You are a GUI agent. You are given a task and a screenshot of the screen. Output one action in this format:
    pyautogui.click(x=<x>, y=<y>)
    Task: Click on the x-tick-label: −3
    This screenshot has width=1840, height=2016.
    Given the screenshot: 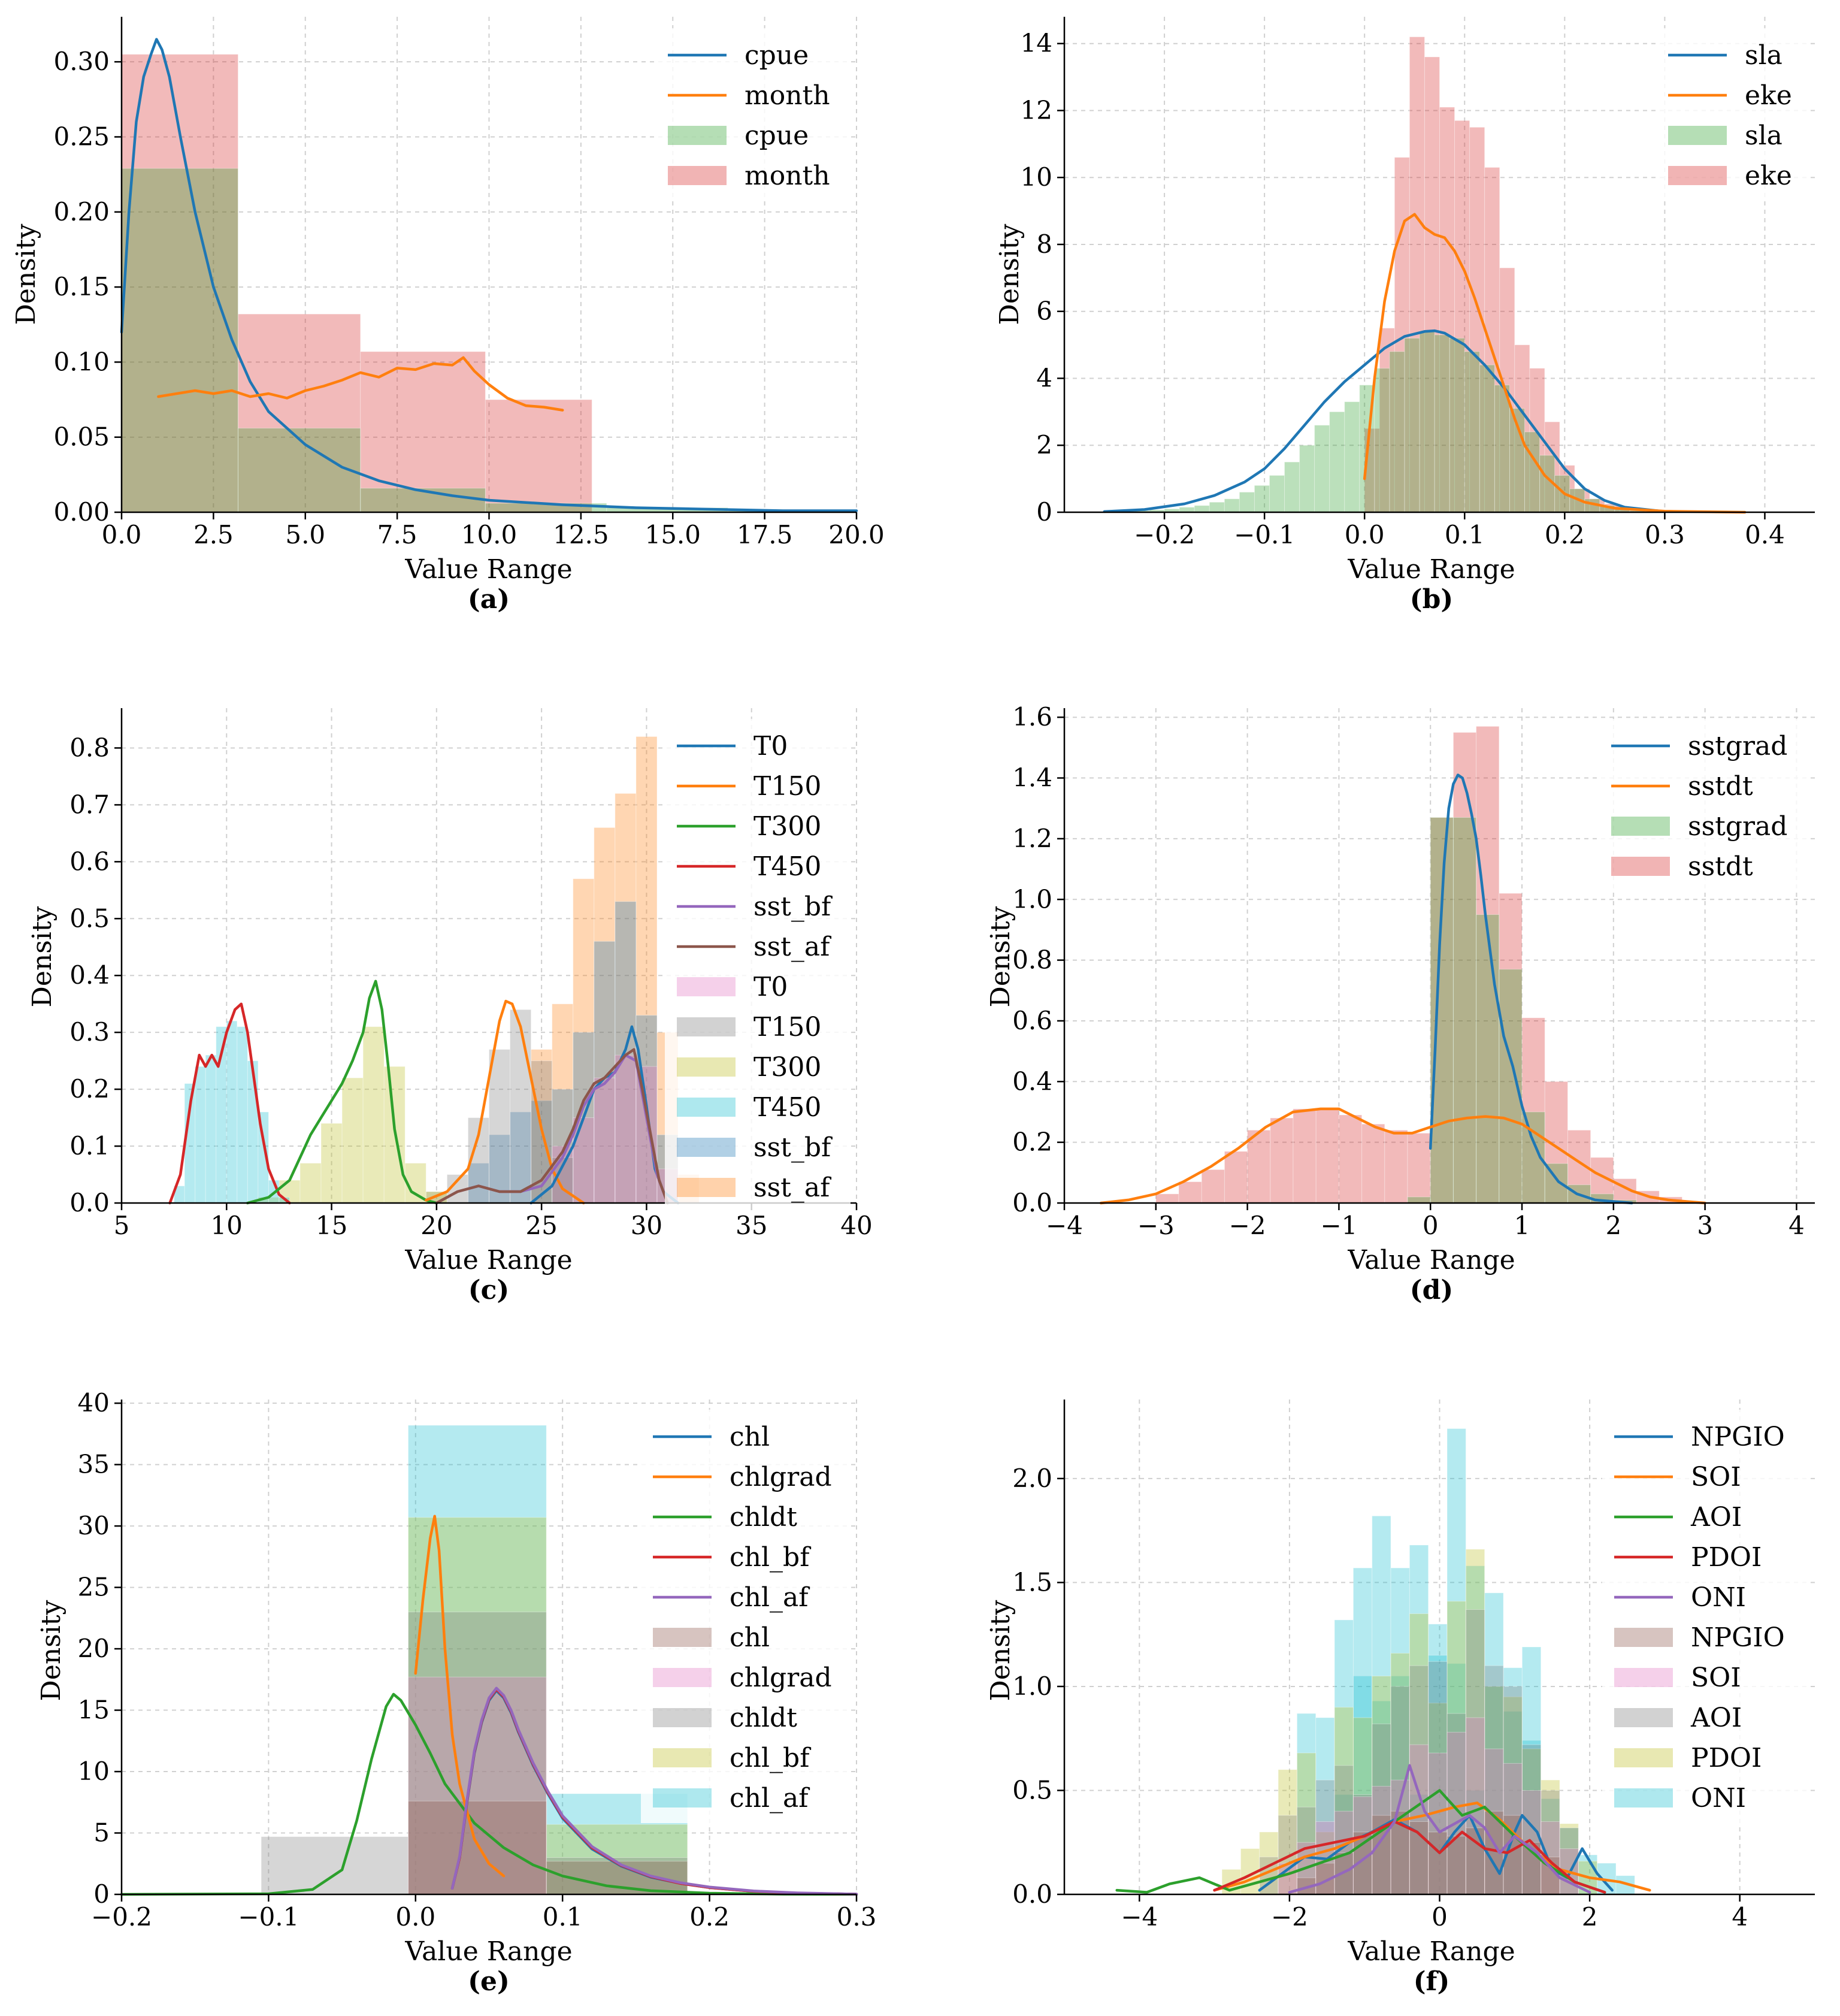 What is the action you would take?
    pyautogui.click(x=1156, y=1225)
    